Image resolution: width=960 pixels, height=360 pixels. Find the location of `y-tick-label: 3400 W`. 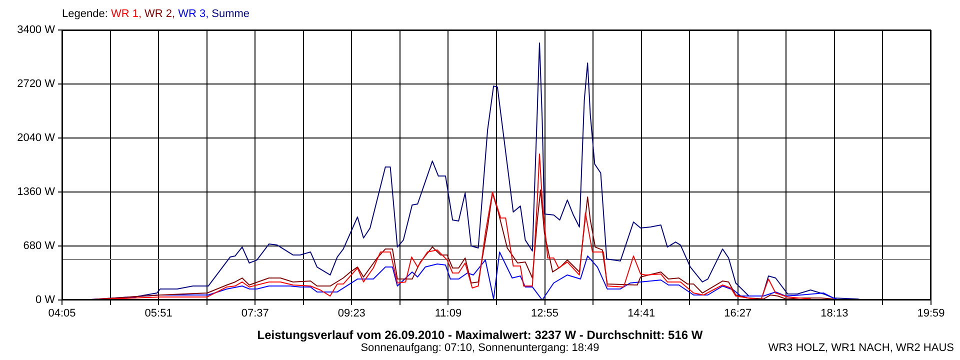

y-tick-label: 3400 W is located at coordinates (36, 30).